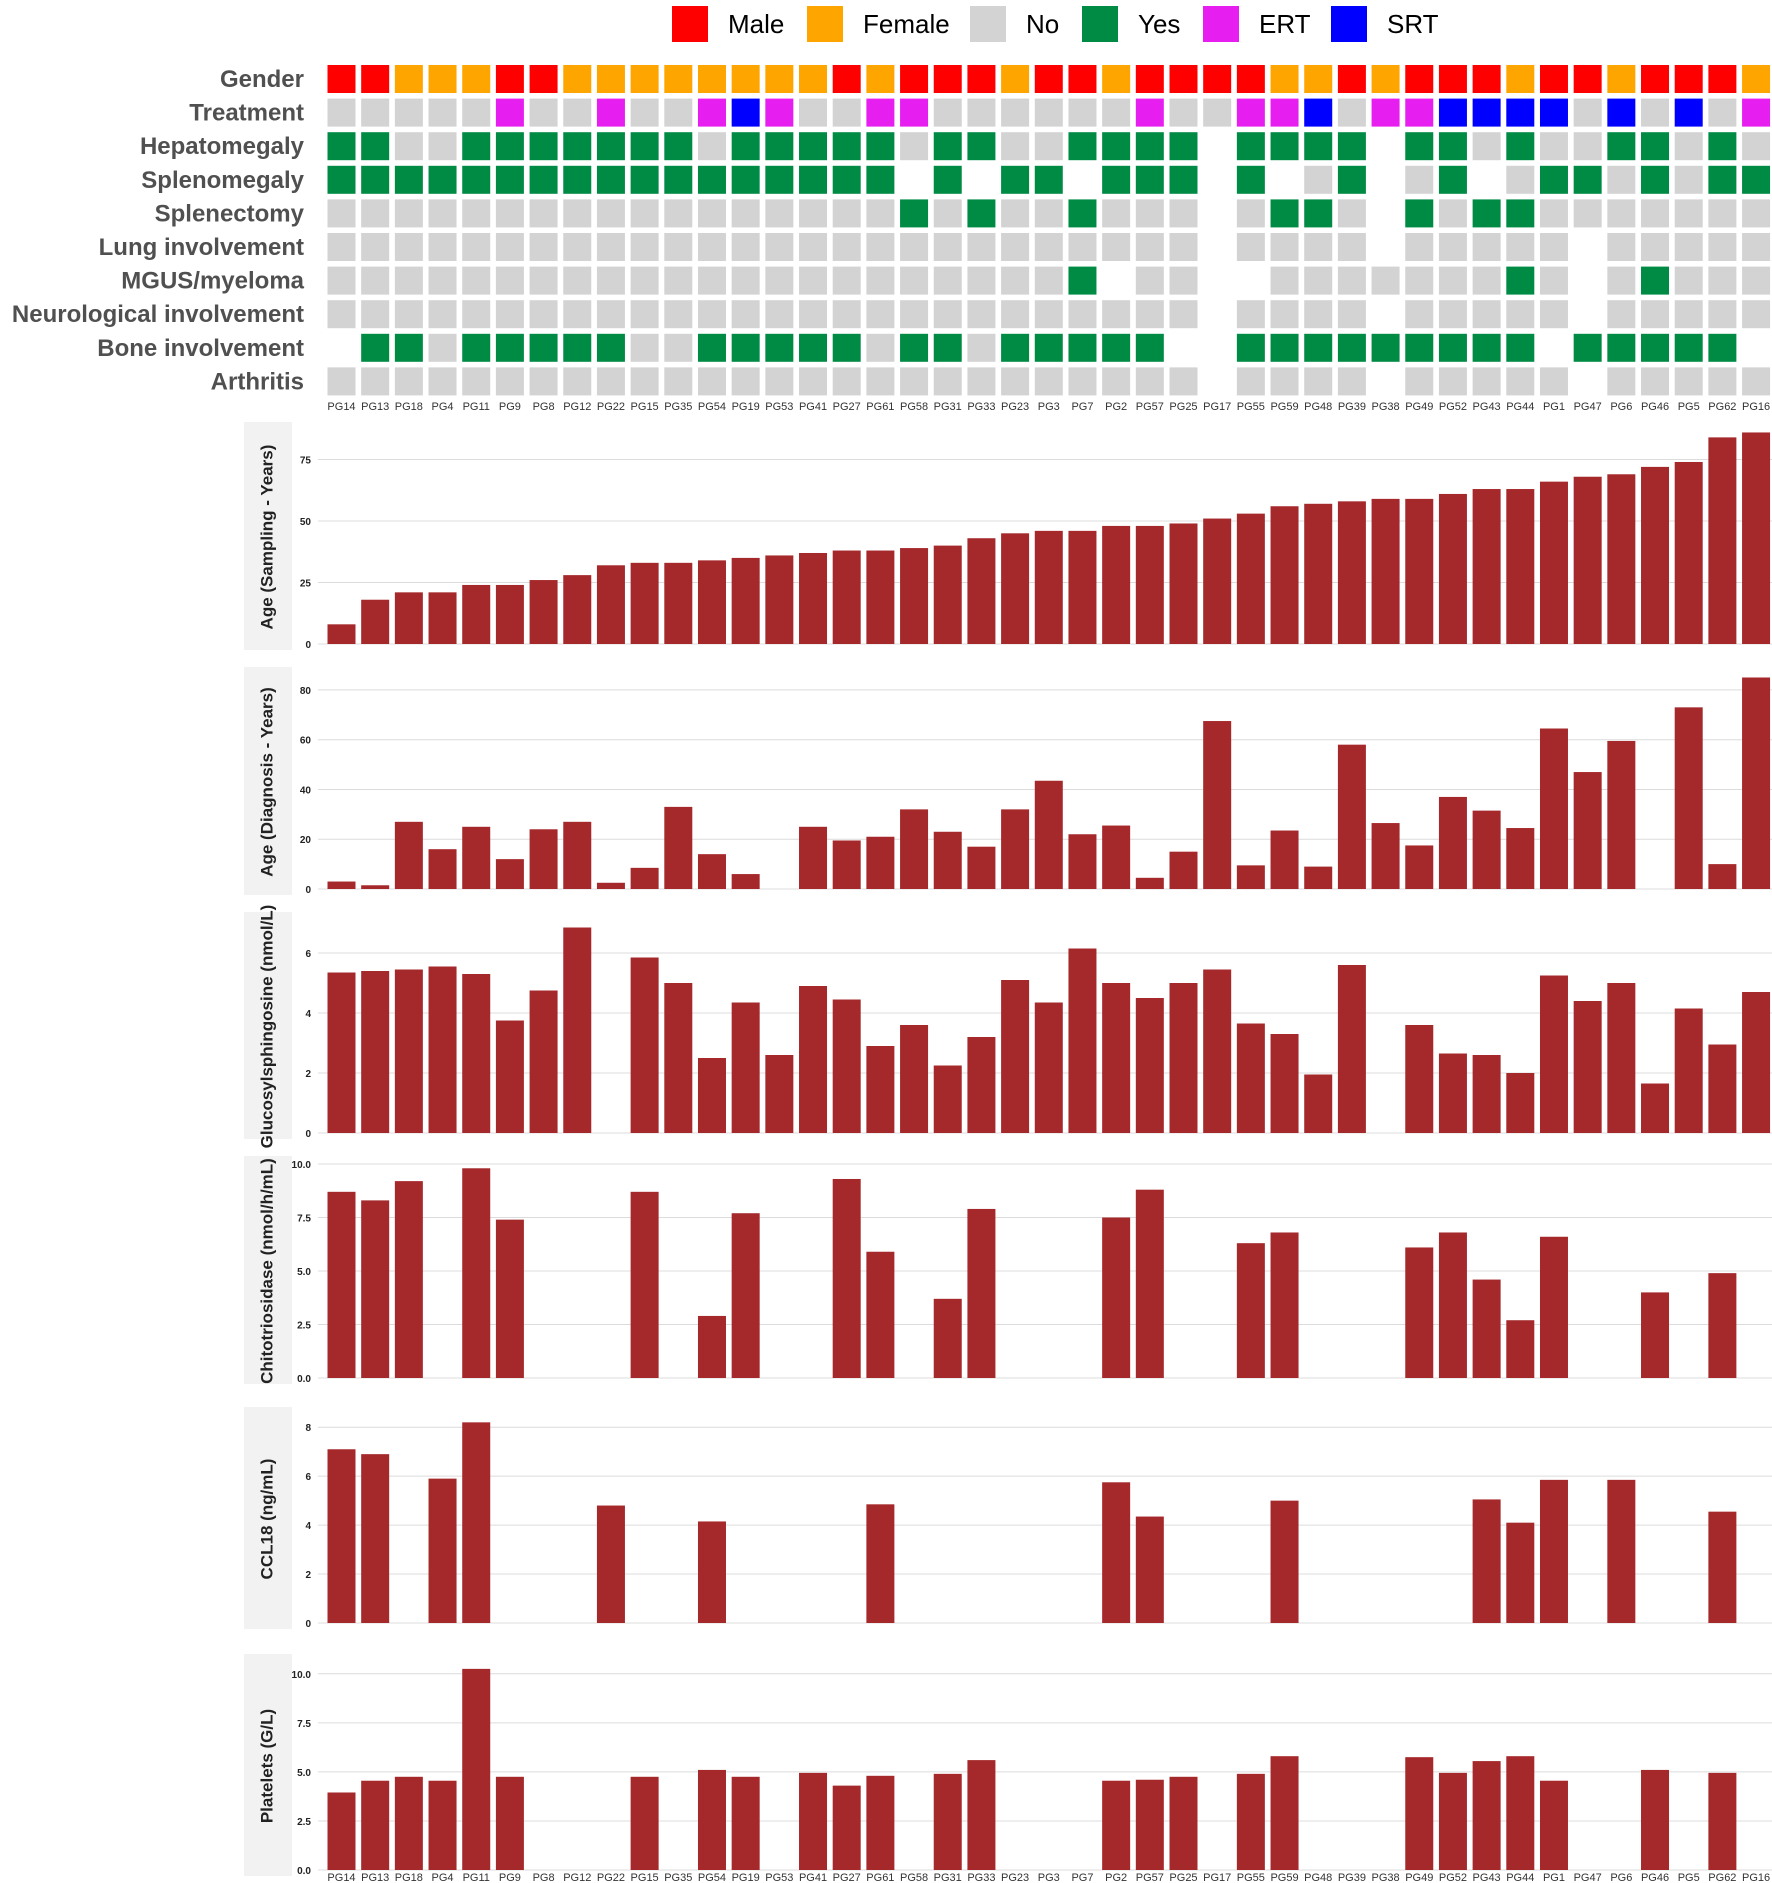 This screenshot has width=1772, height=1883. What do you see at coordinates (1008, 1026) in the screenshot?
I see `bar-panel: Glucosylsphingosine (nmol/L) 0 2 4 6` at bounding box center [1008, 1026].